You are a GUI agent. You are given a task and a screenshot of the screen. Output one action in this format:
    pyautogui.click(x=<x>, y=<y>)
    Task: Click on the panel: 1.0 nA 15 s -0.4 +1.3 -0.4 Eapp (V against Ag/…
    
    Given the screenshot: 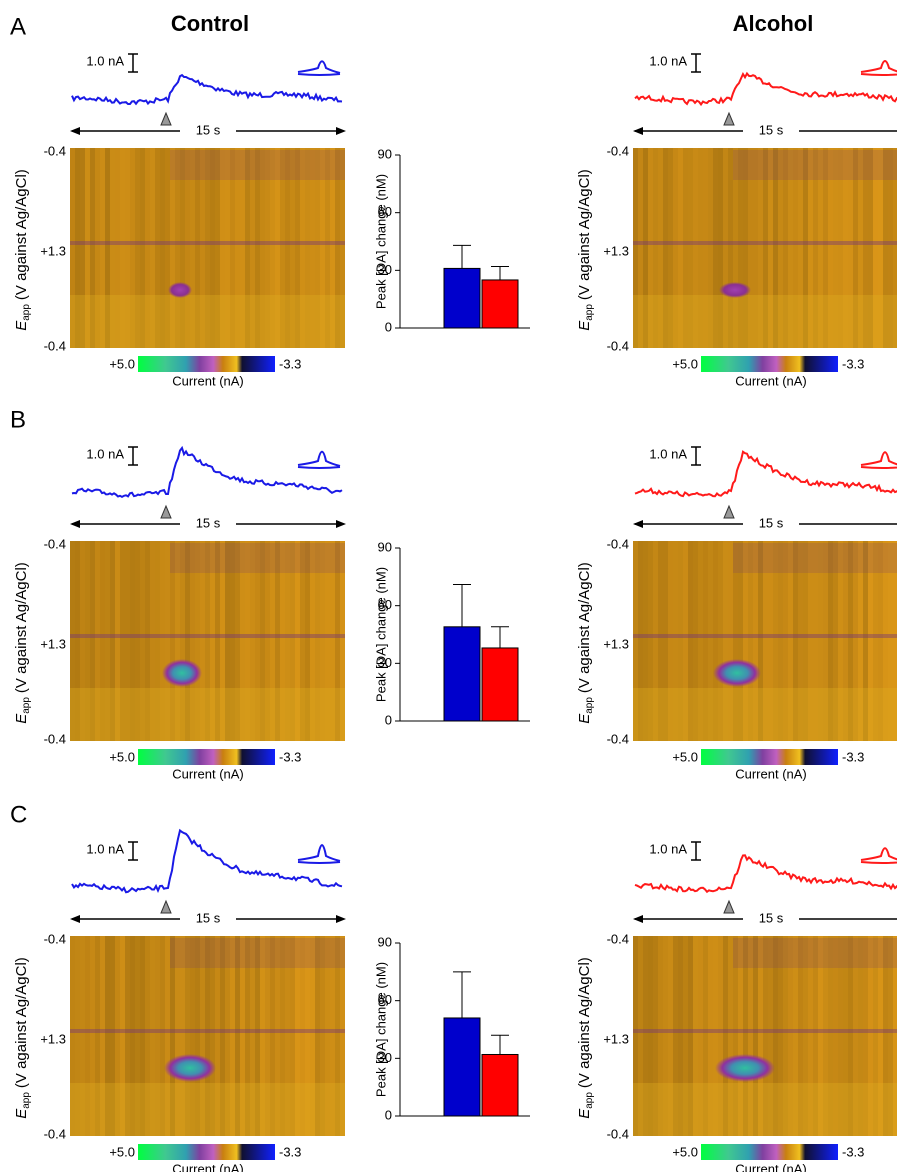 What is the action you would take?
    pyautogui.click(x=179, y=1000)
    